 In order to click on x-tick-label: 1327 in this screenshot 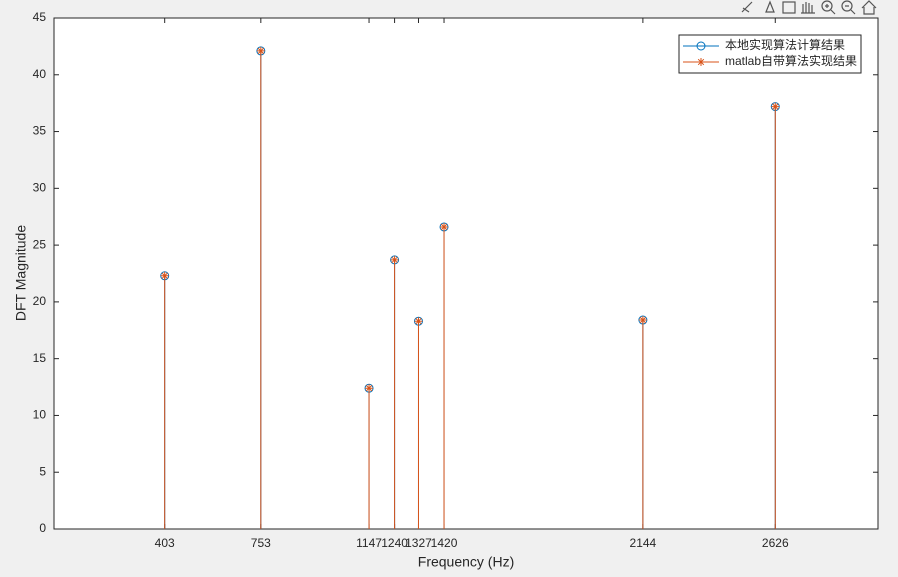, I will do `click(418, 543)`.